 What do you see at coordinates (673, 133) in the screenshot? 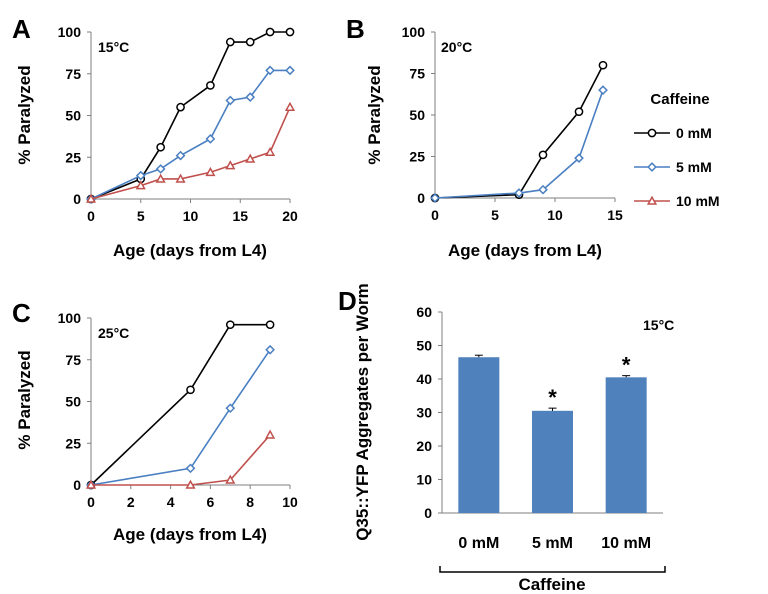
I see `legend-entry: 0 mM` at bounding box center [673, 133].